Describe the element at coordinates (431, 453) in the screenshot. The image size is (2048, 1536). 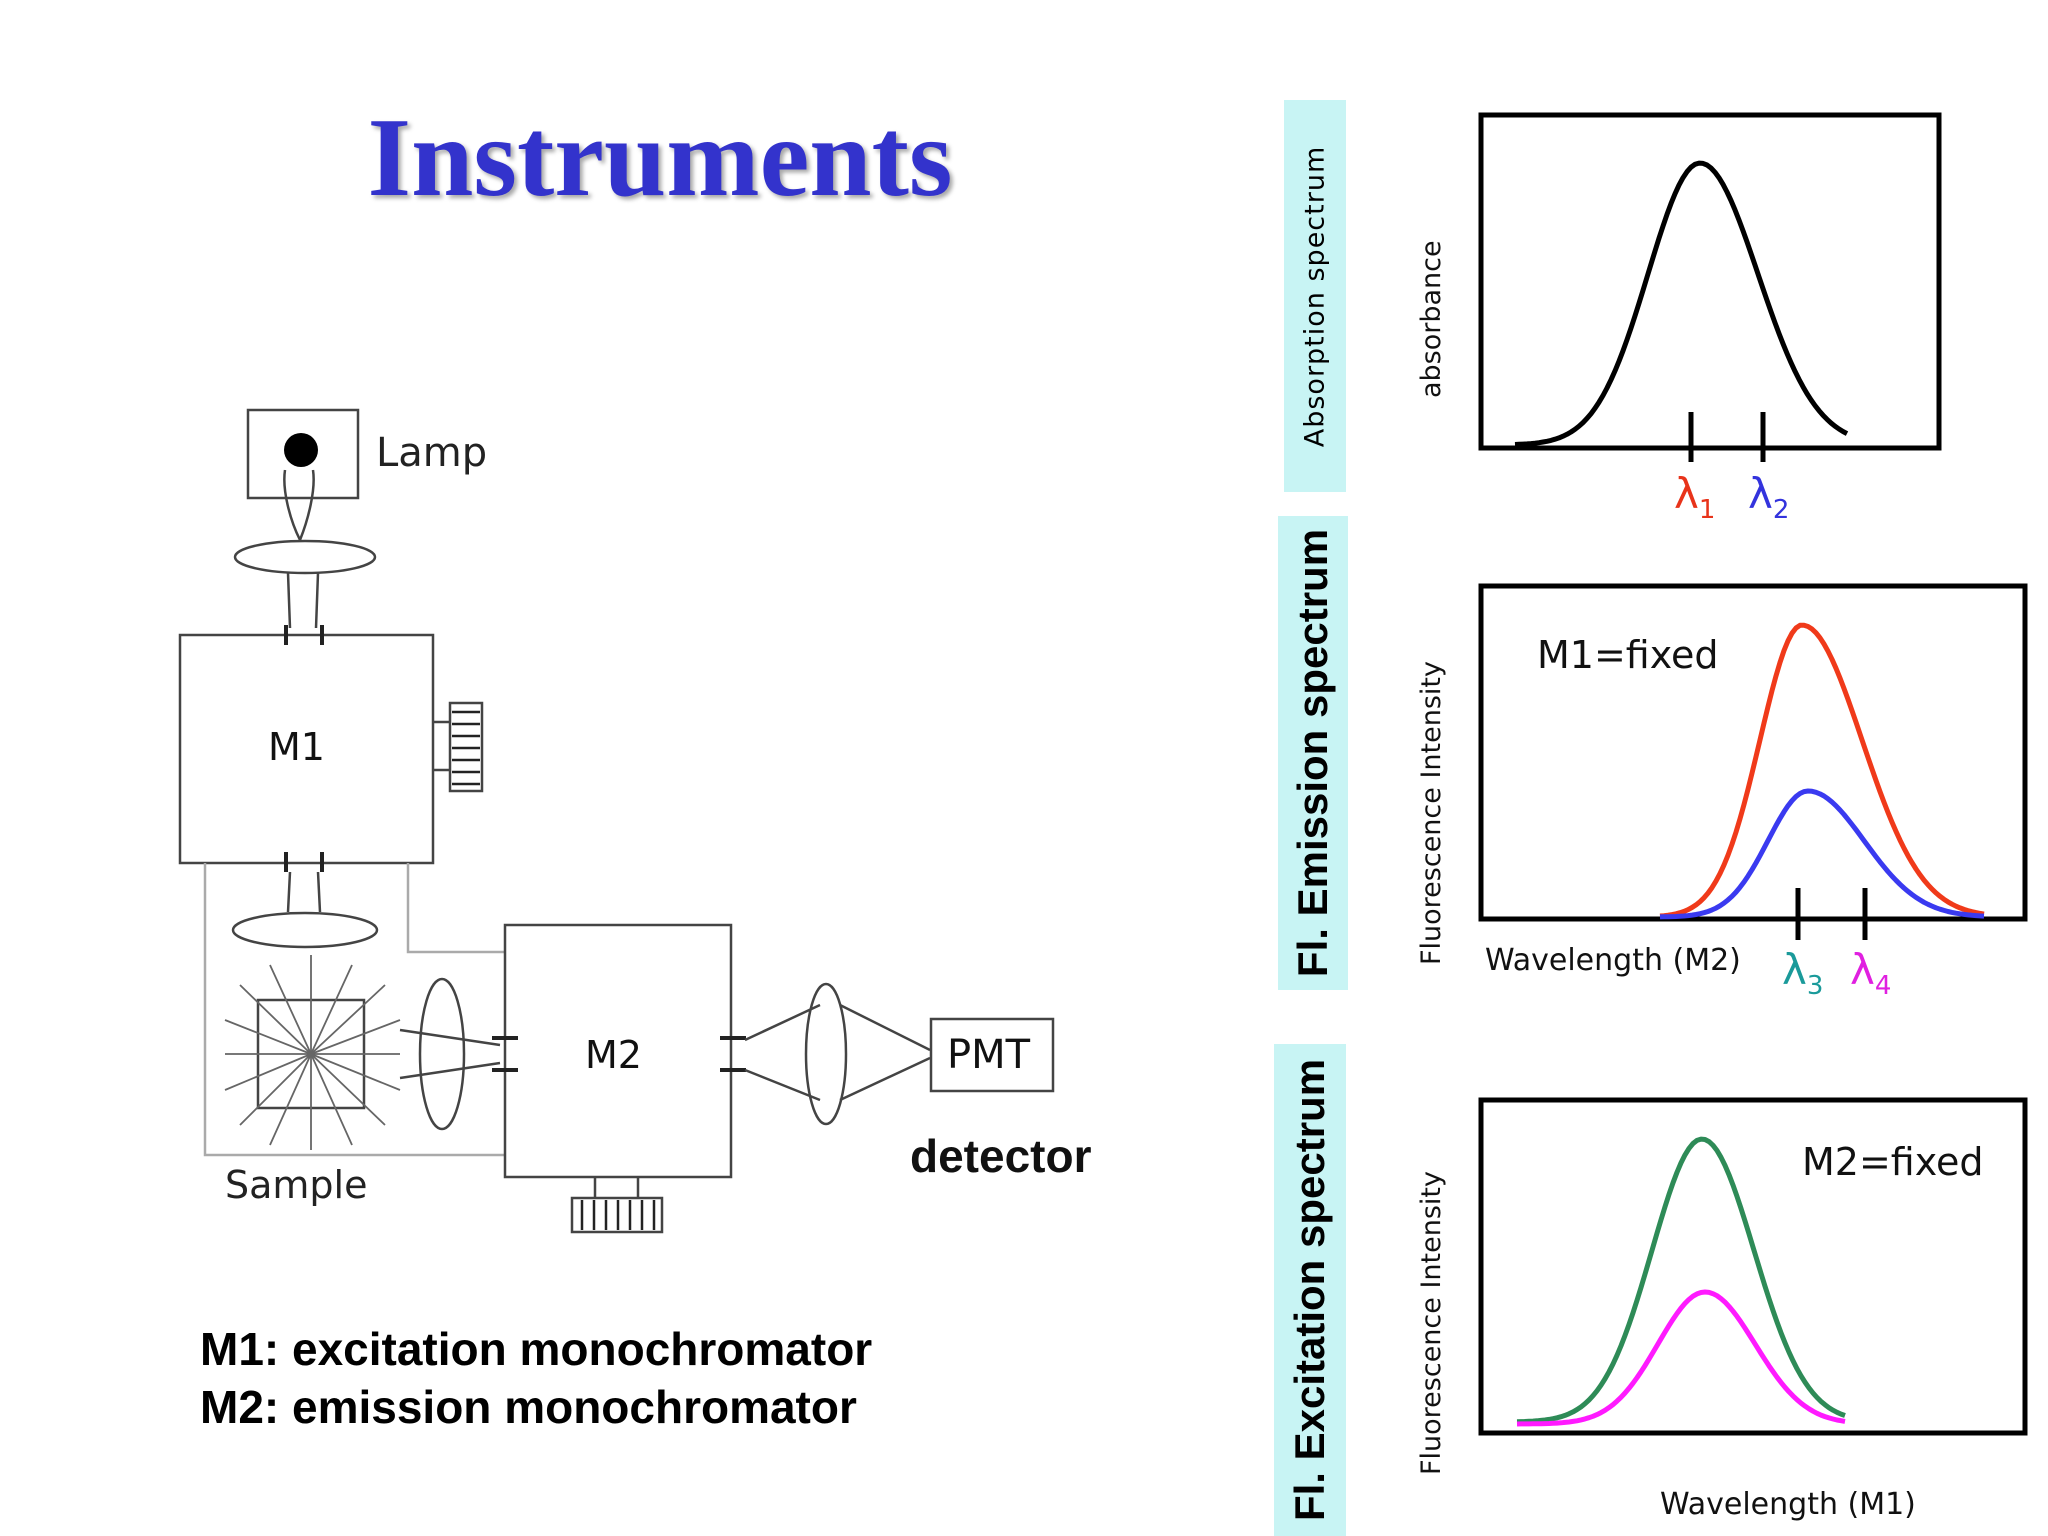
I see `lamp-label: Lamp` at that location.